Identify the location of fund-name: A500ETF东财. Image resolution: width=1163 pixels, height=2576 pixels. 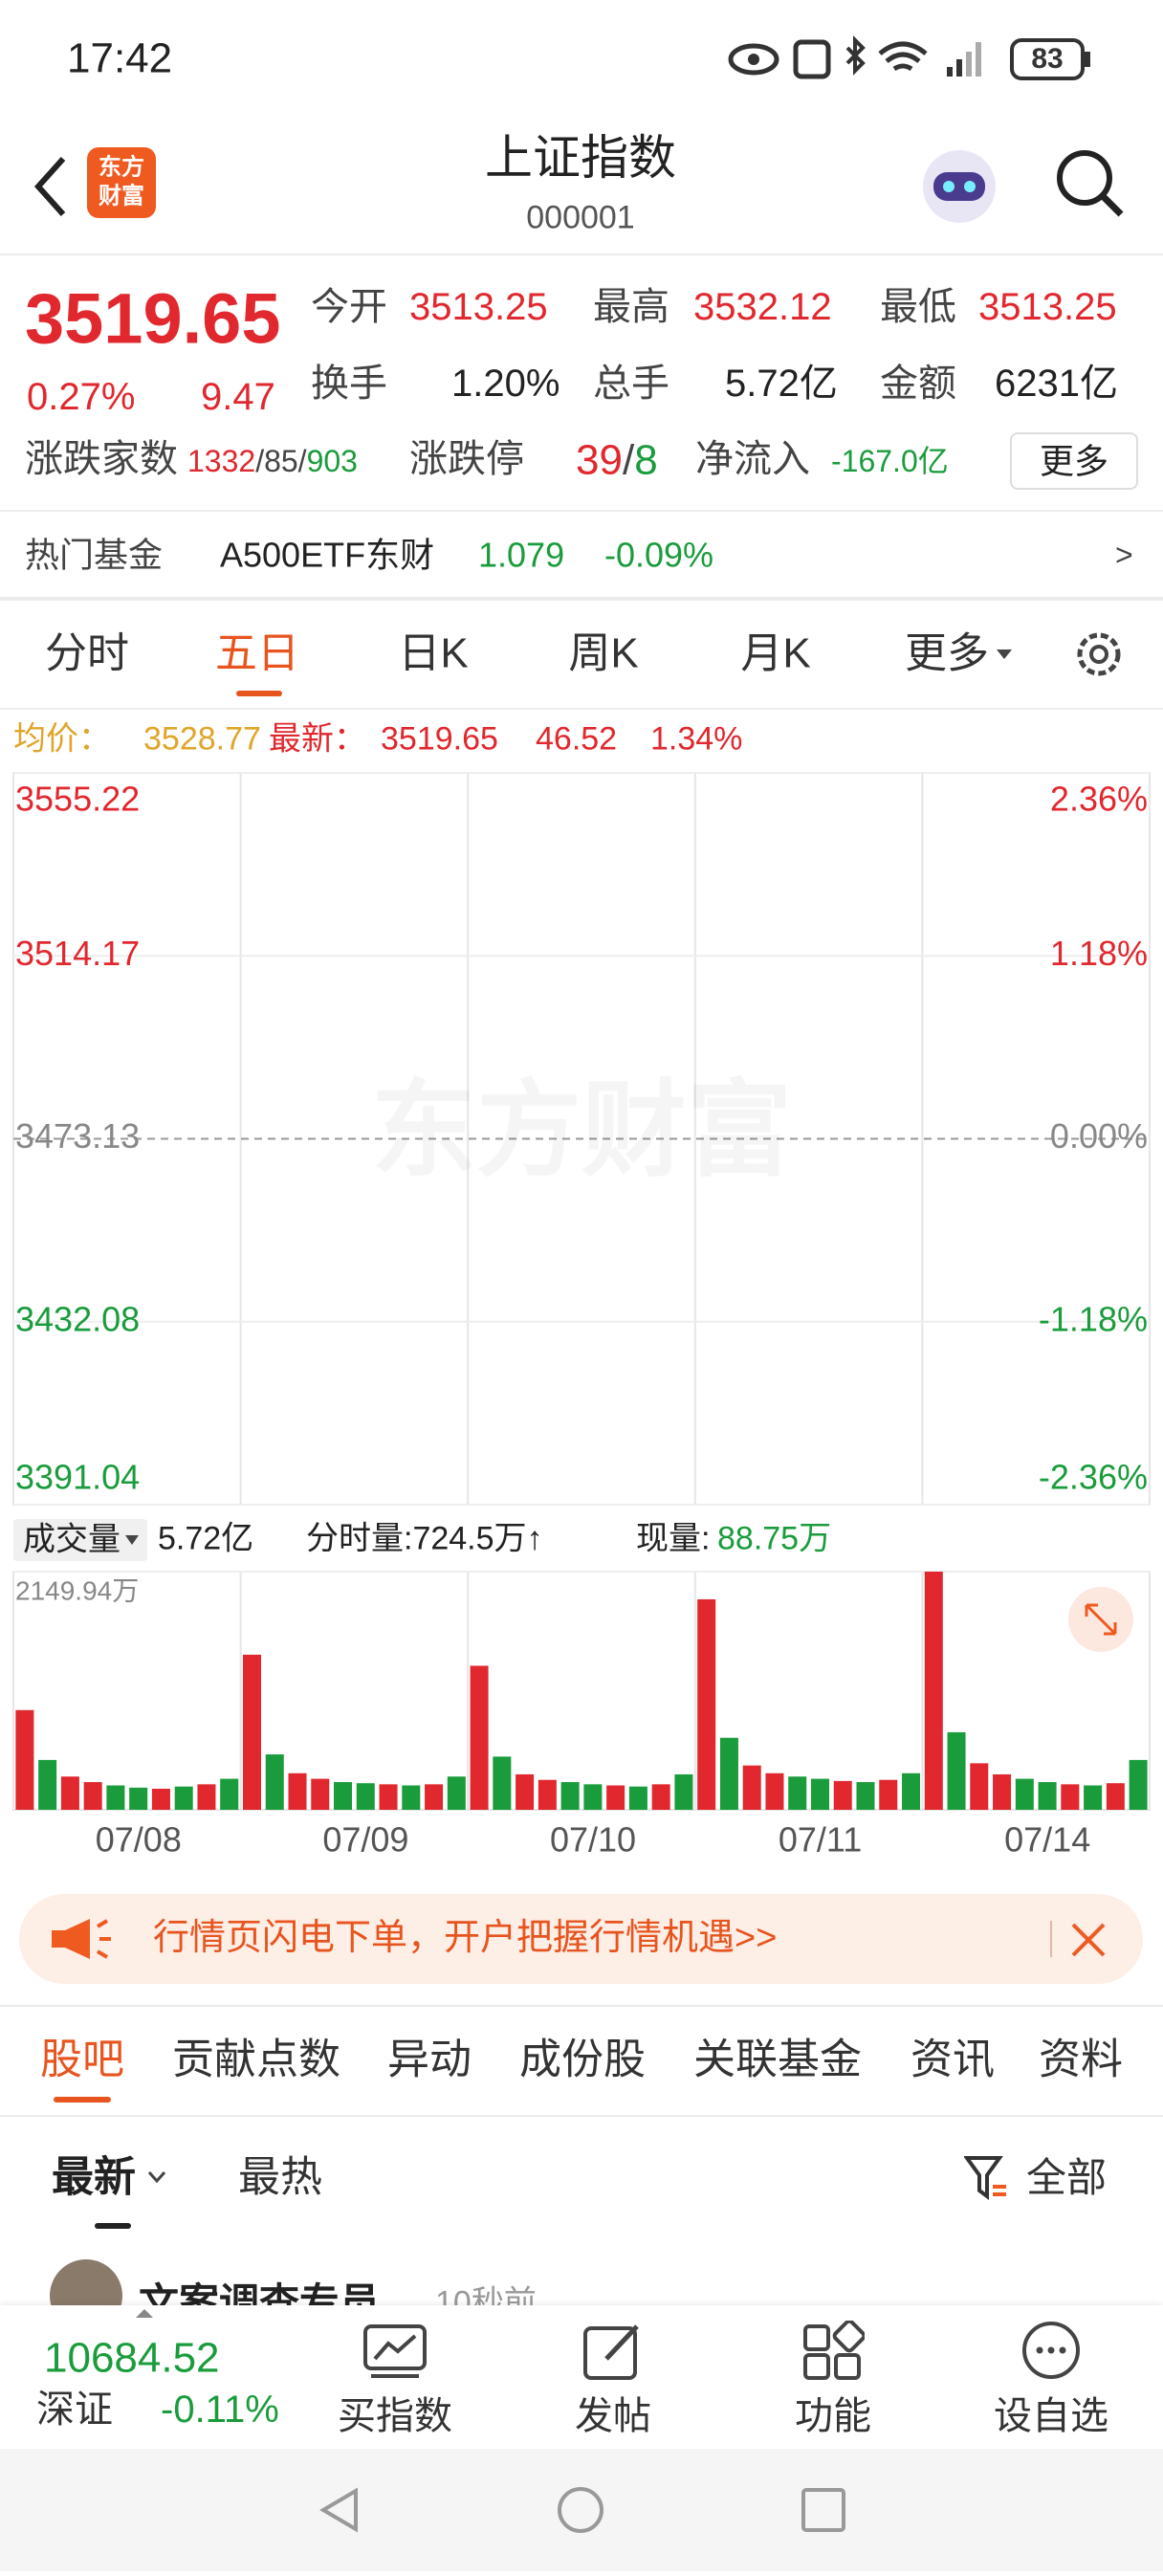
(327, 555).